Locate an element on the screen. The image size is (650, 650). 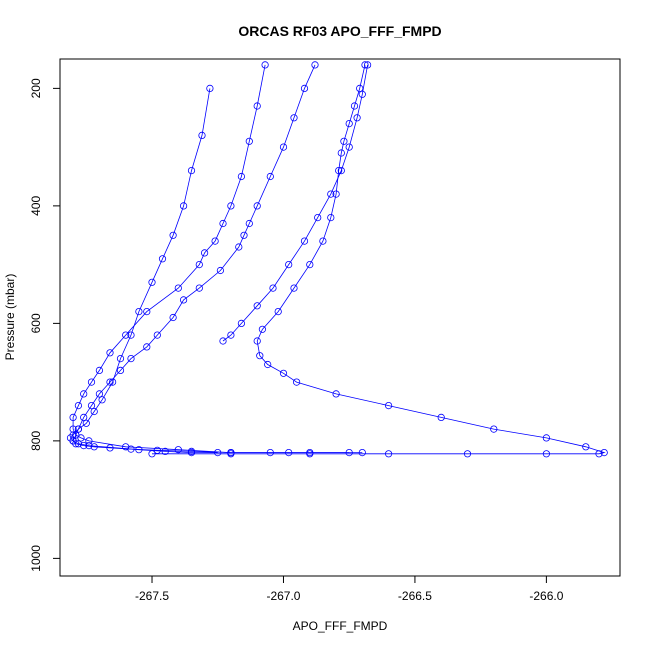
y-tick-label: 600 is located at coordinates (36, 323).